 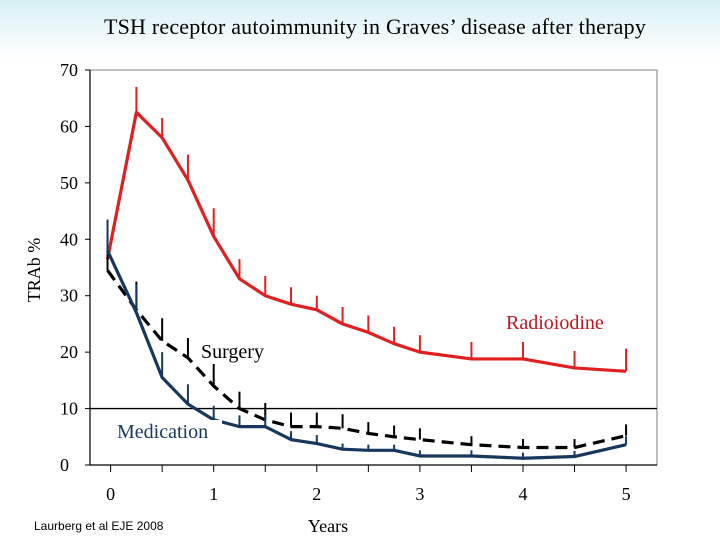 What do you see at coordinates (69, 352) in the screenshot?
I see `y-tick-label: 20` at bounding box center [69, 352].